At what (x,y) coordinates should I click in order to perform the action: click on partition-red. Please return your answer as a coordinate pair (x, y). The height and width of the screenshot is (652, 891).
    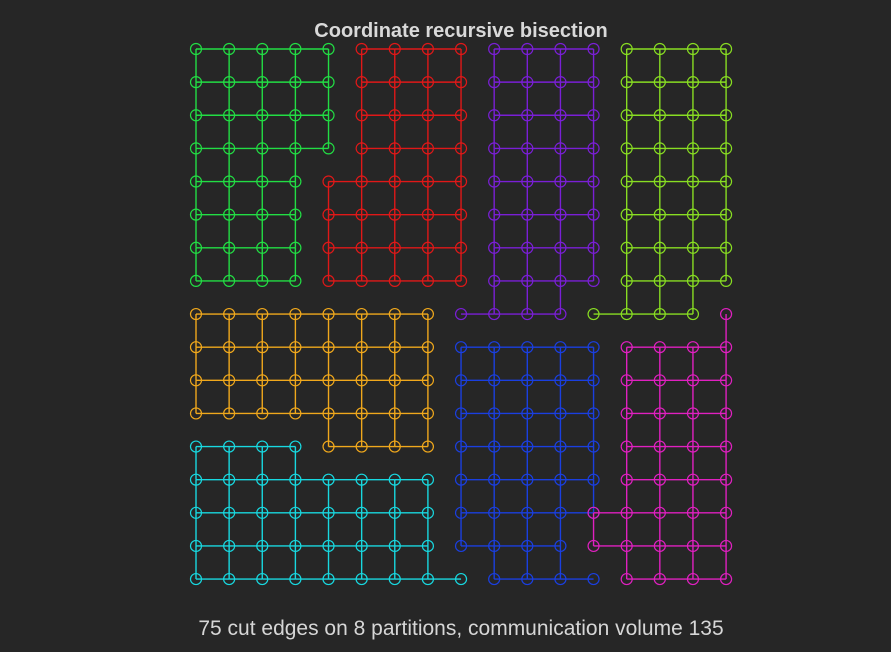
    Looking at the image, I should click on (395, 165).